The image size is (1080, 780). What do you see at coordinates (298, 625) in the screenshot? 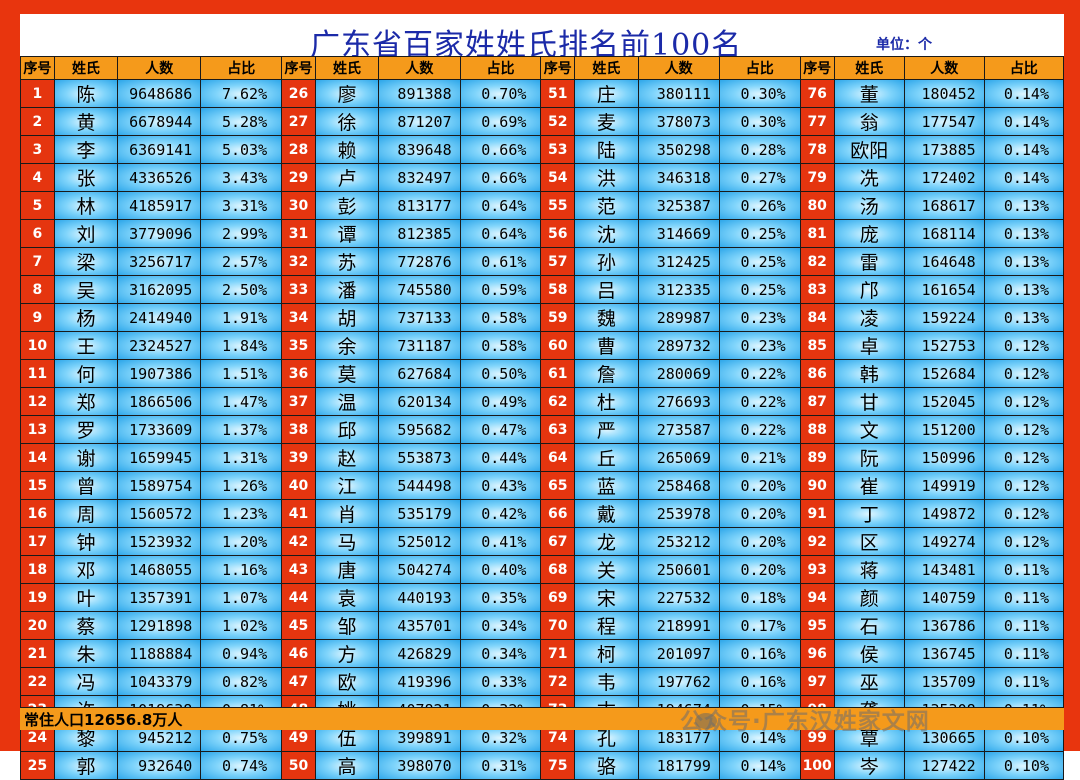
I see `rank-cell: 45` at bounding box center [298, 625].